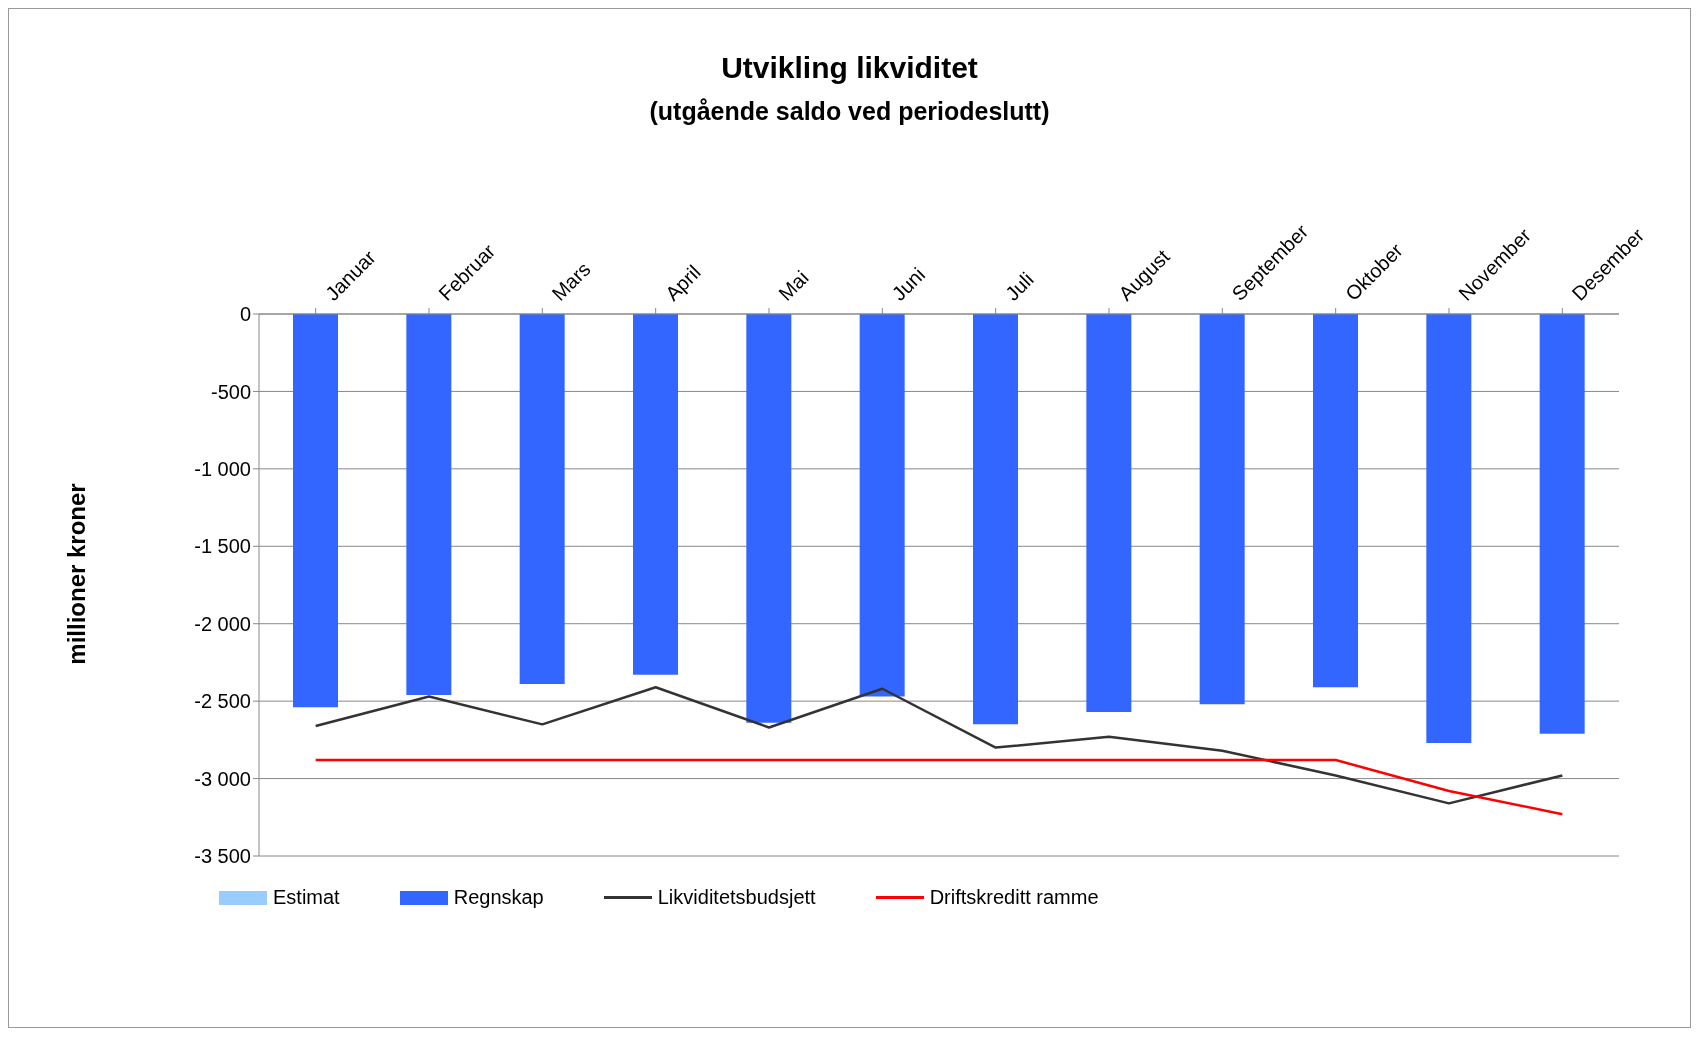  I want to click on line-series, so click(939, 745).